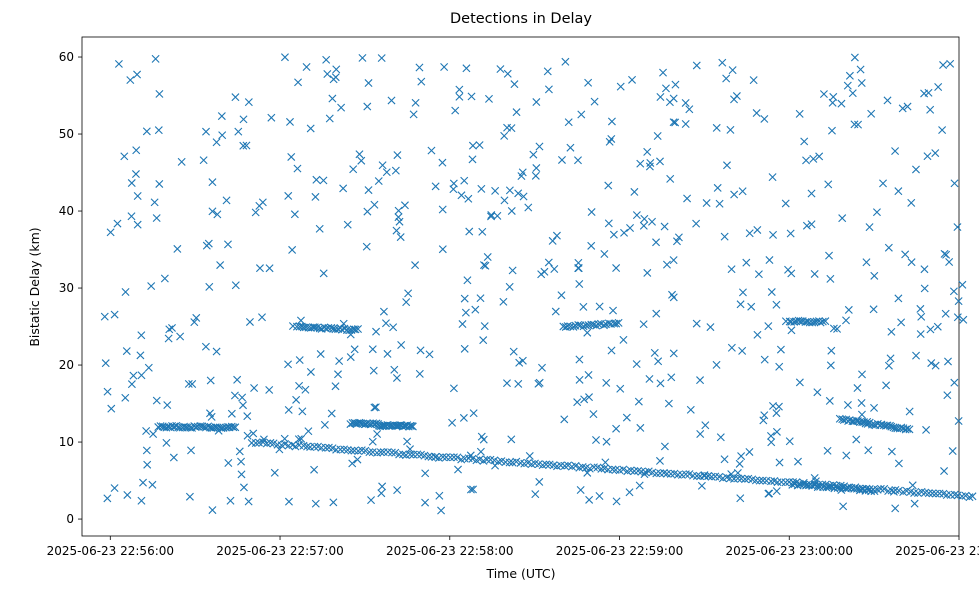 The width and height of the screenshot is (979, 594). Describe the element at coordinates (66, 211) in the screenshot. I see `y-tick-label: 40` at that location.